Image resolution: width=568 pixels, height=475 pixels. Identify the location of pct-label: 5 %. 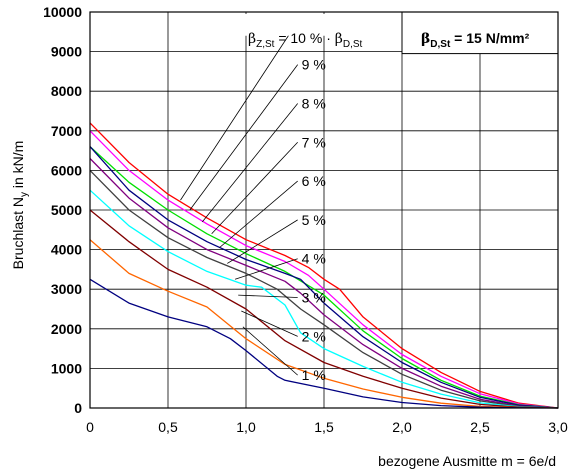
(314, 220).